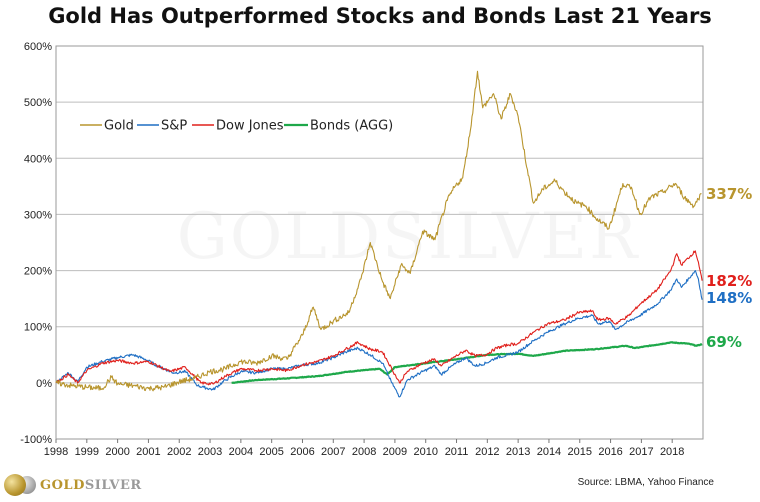 Image resolution: width=760 pixels, height=502 pixels. Describe the element at coordinates (395, 452) in the screenshot. I see `x-tick-label: 2009` at that location.